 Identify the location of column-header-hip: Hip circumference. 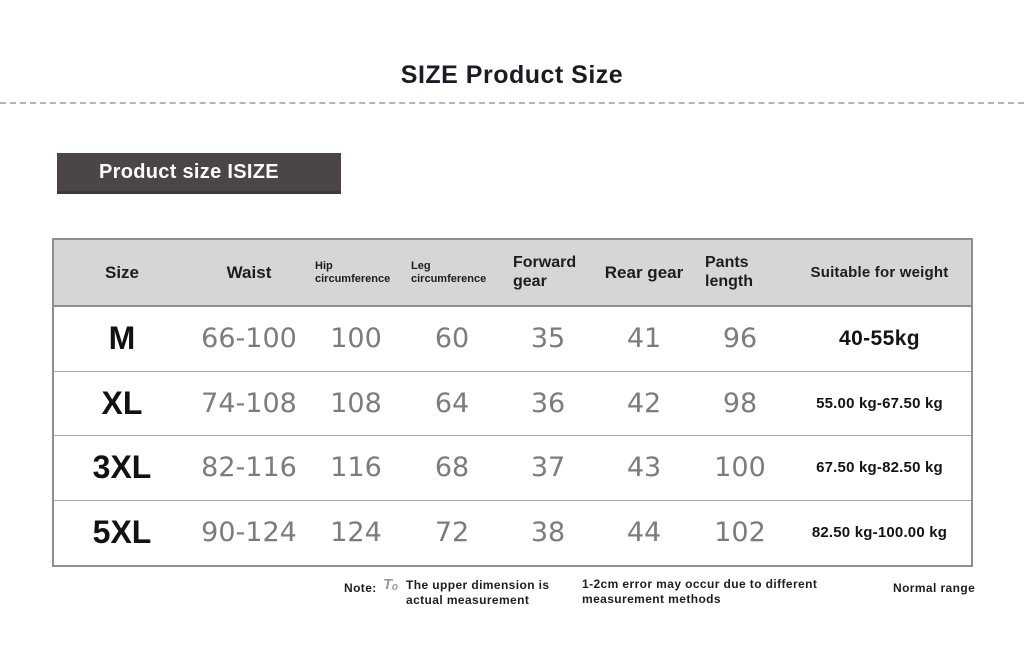
(353, 272).